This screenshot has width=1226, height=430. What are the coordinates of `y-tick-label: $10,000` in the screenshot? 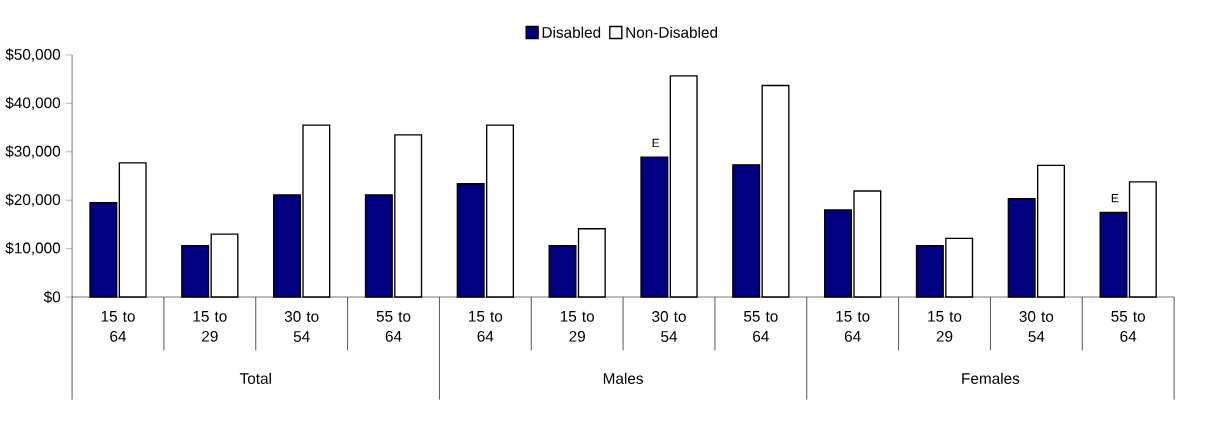 It's located at (33, 248).